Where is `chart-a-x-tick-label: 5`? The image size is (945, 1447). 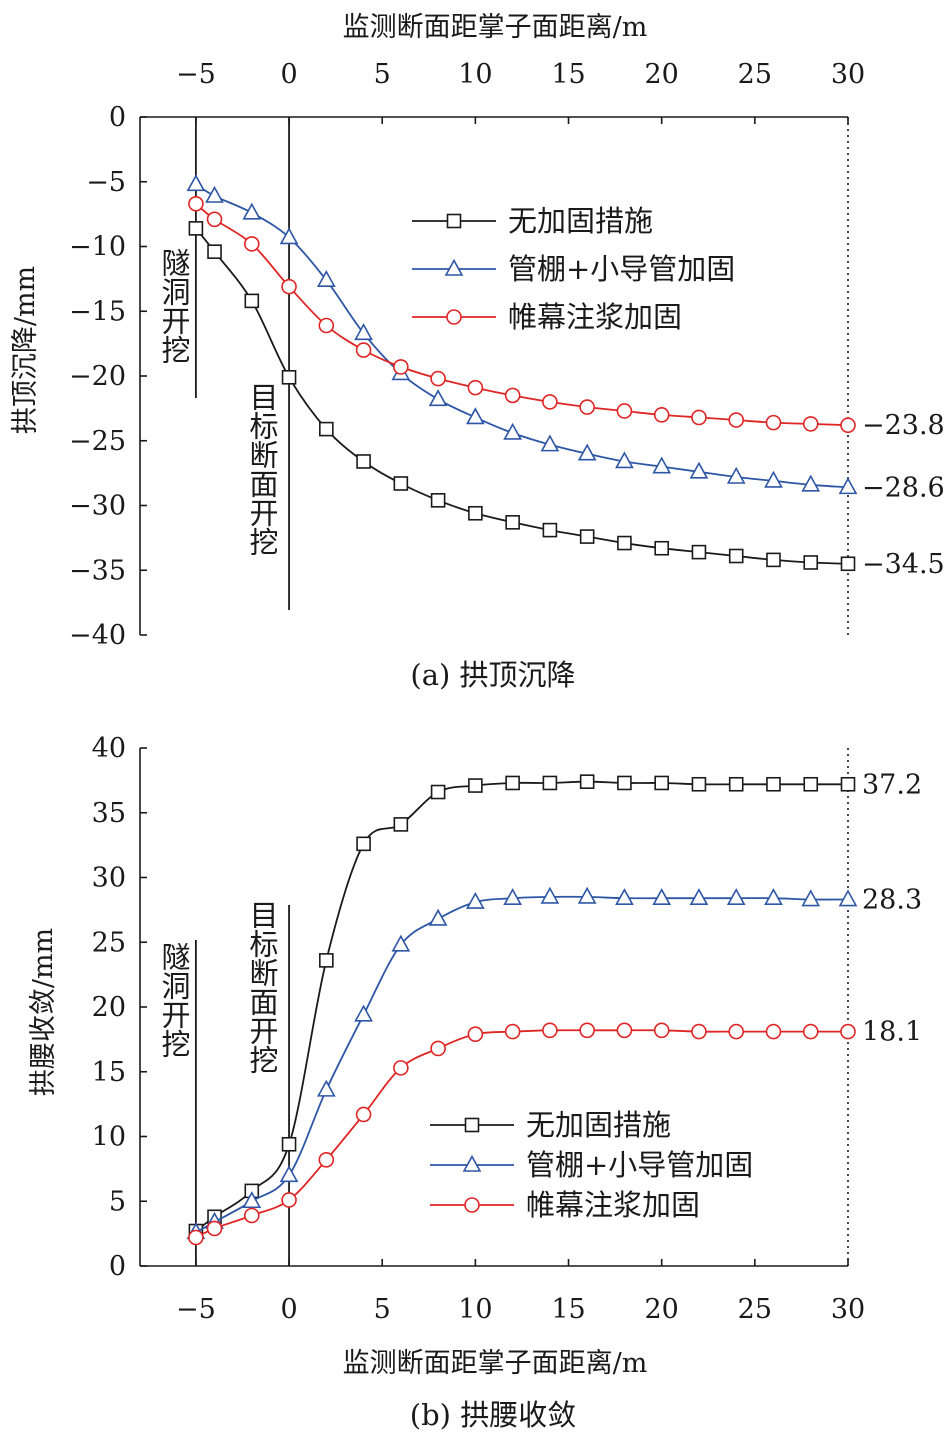
chart-a-x-tick-label: 5 is located at coordinates (382, 74).